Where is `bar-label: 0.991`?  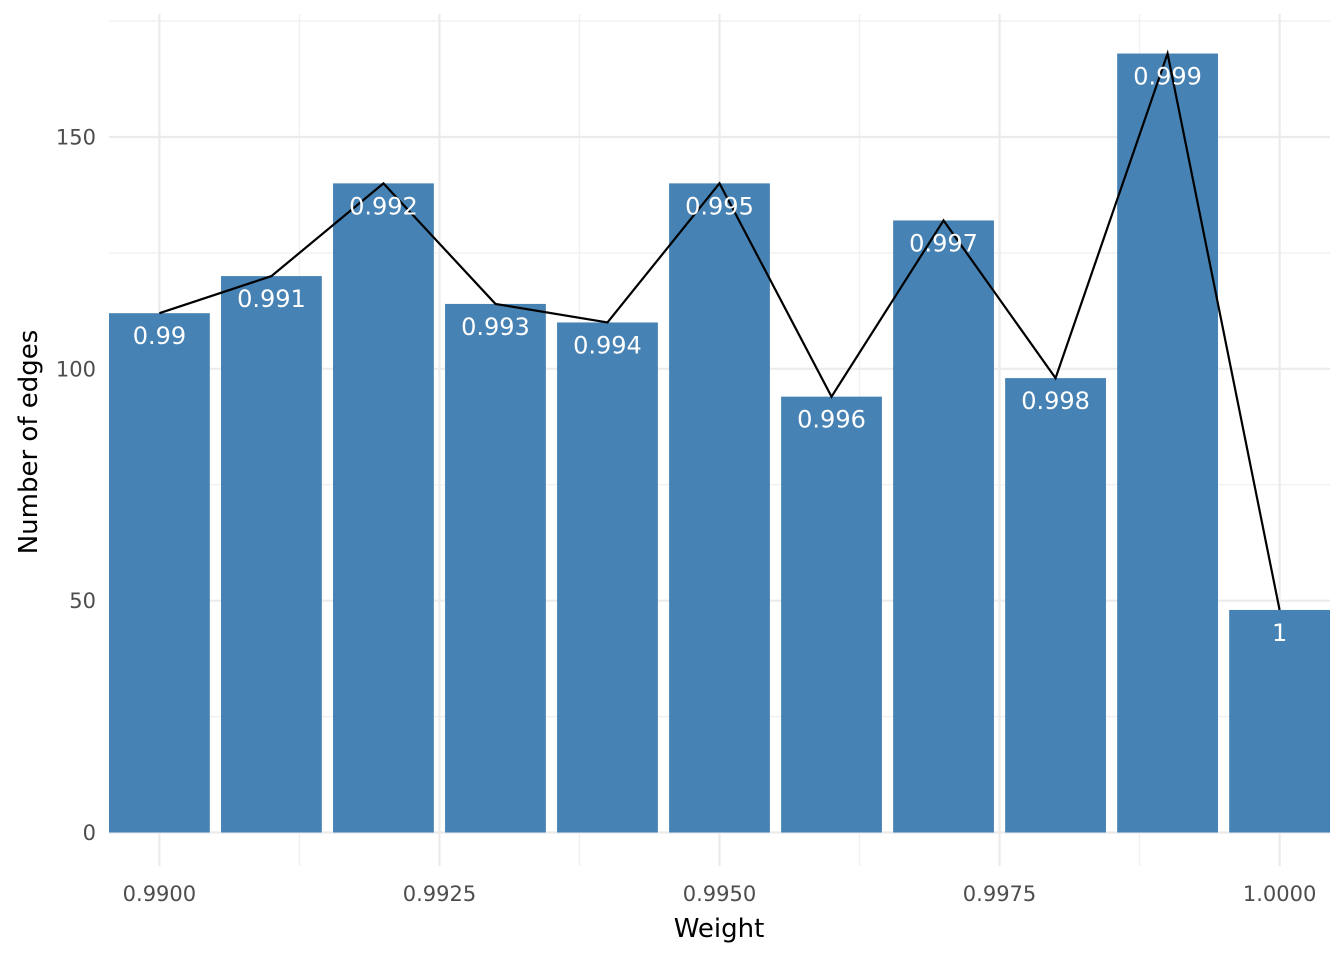
bar-label: 0.991 is located at coordinates (271, 299).